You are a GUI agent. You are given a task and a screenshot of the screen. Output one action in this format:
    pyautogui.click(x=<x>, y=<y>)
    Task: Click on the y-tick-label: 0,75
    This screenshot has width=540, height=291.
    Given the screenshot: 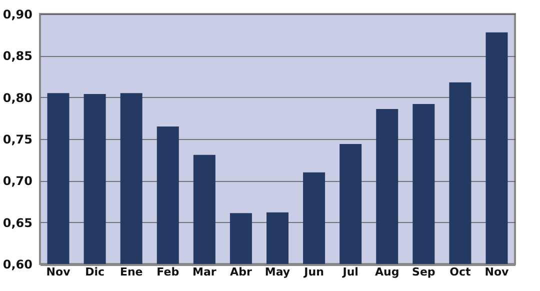 What is the action you would take?
    pyautogui.click(x=17, y=139)
    